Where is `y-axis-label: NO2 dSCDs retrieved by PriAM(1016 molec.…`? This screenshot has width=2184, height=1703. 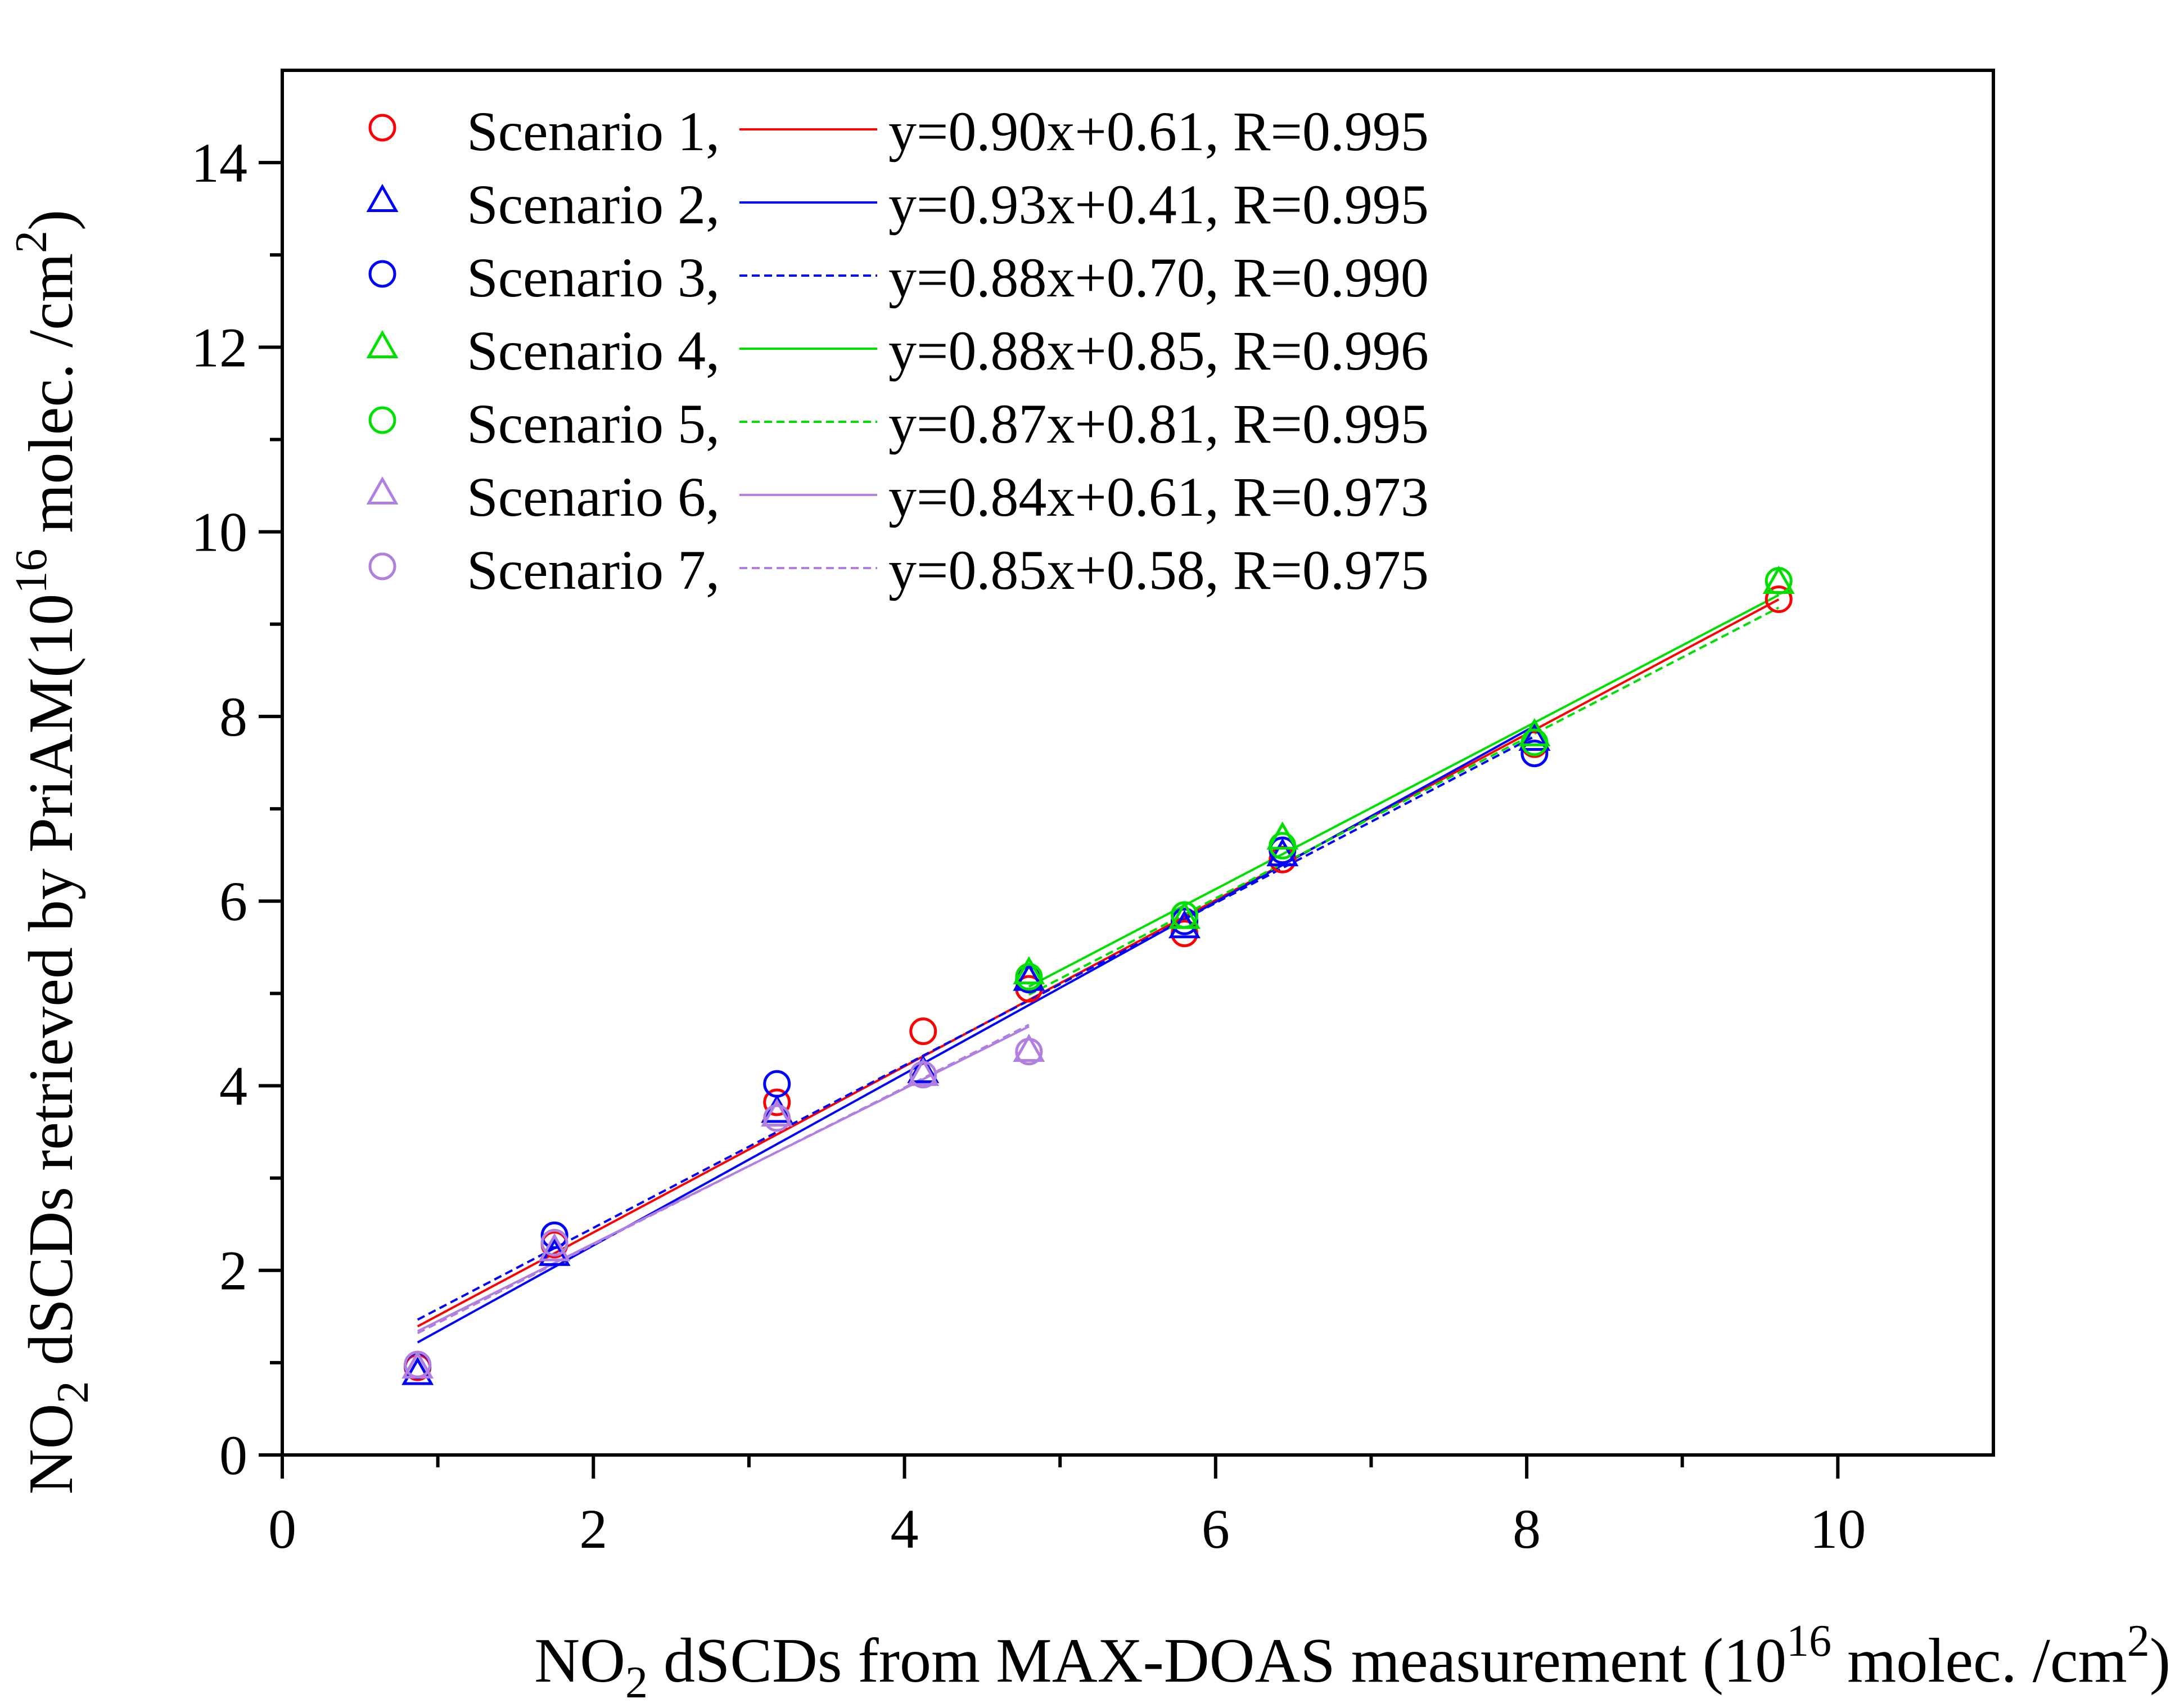
y-axis-label: NO2 dSCDs retrieved by PriAM(1016 molec.… is located at coordinates (52, 852).